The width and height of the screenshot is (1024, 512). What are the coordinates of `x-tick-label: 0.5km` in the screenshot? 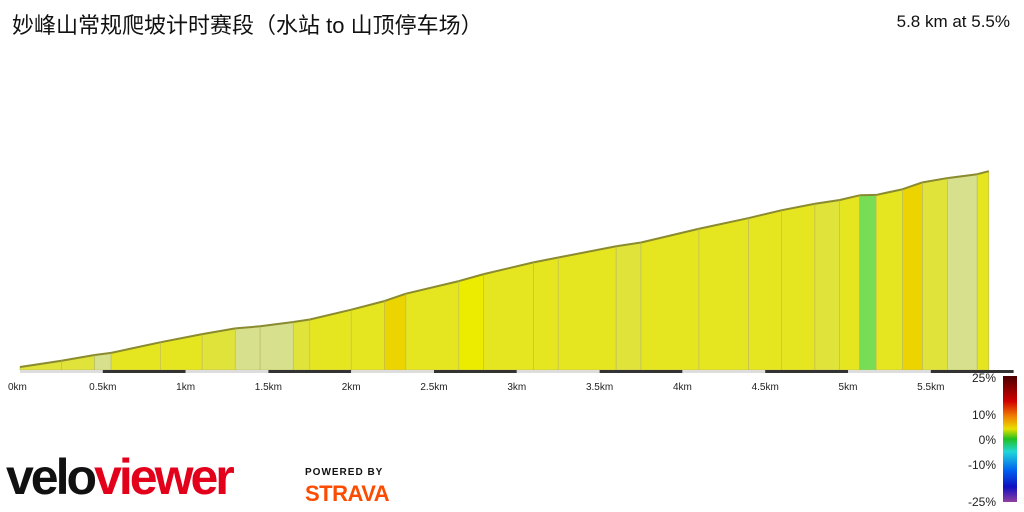 It's located at (102, 387).